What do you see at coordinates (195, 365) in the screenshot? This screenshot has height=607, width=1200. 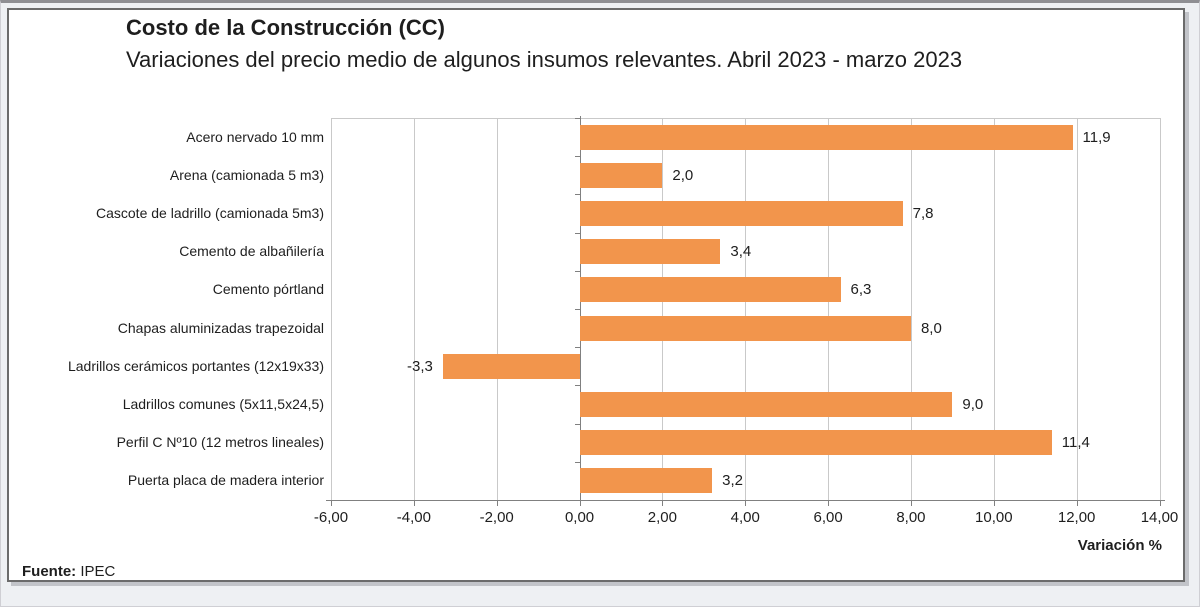 I see `category-label: Ladrillos cerámicos portantes (12x19x33)` at bounding box center [195, 365].